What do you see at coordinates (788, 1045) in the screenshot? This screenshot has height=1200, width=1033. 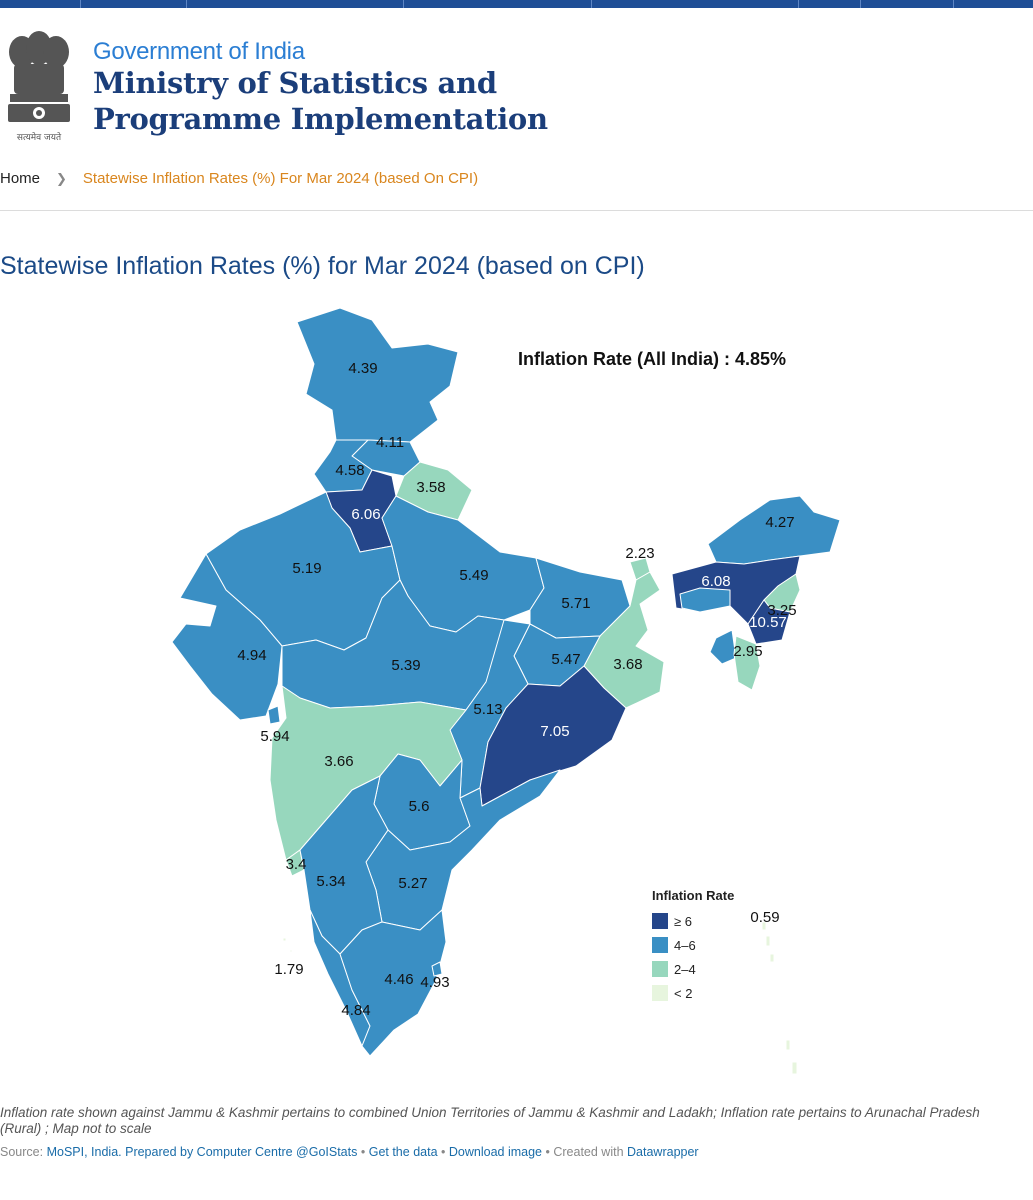 I see `nicobar-island` at bounding box center [788, 1045].